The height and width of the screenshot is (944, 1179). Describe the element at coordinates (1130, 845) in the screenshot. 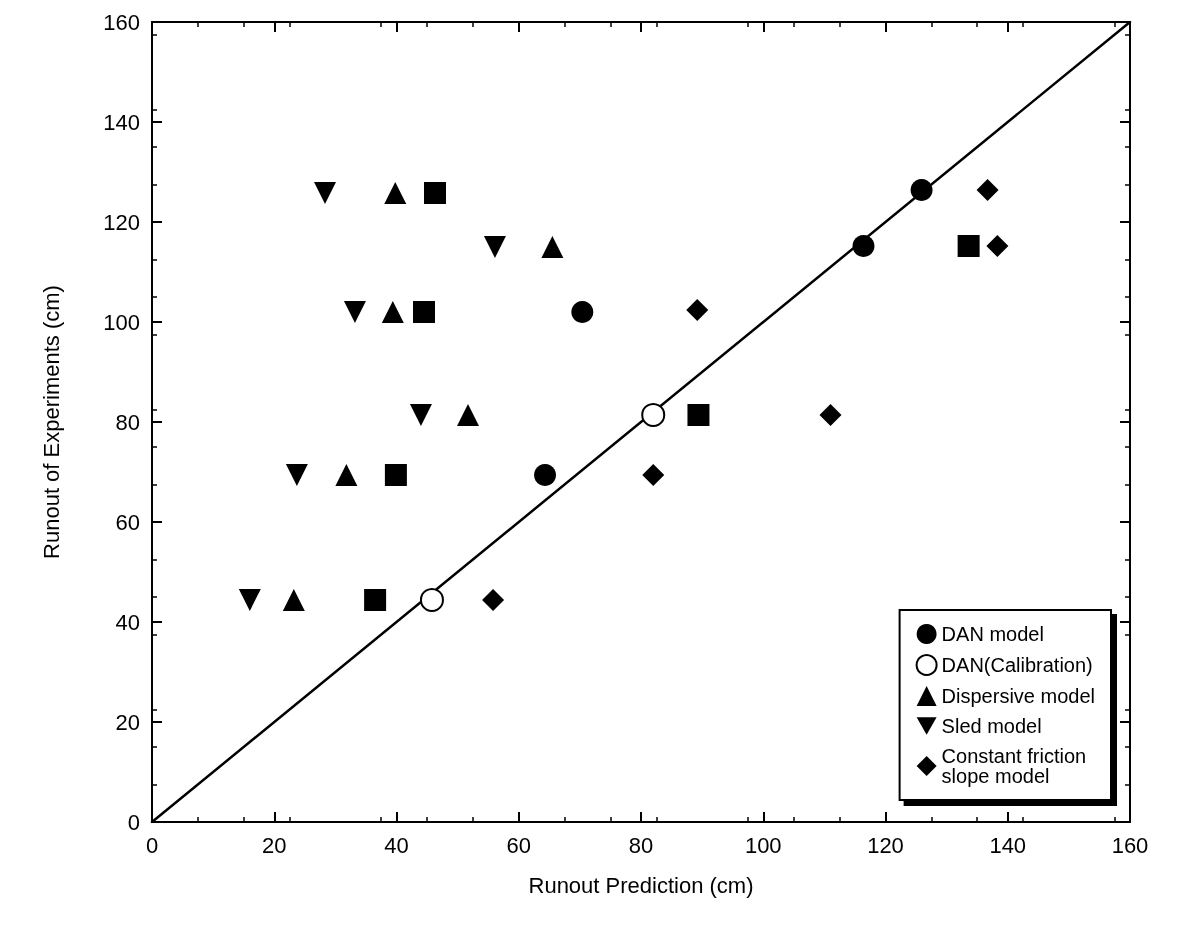

I see `x-tick-label: 160` at that location.